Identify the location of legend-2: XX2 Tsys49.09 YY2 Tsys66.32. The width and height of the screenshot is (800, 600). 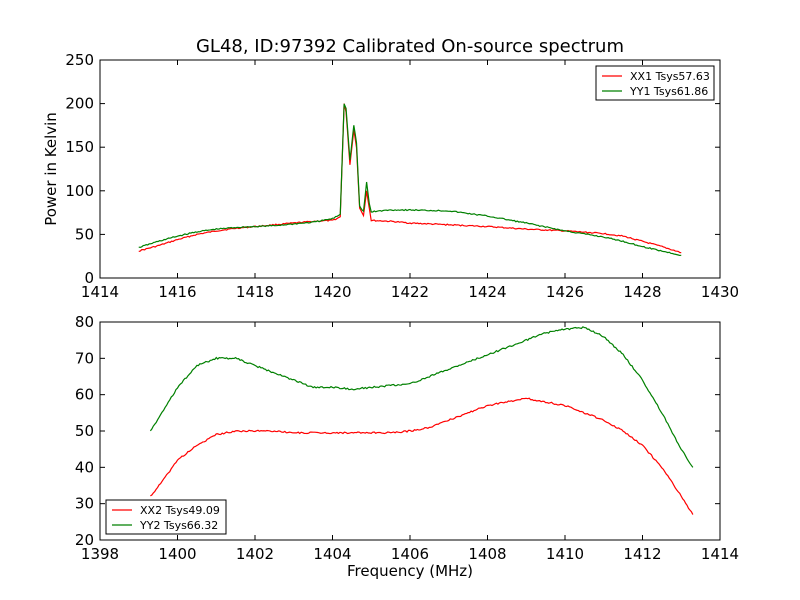
(166, 517).